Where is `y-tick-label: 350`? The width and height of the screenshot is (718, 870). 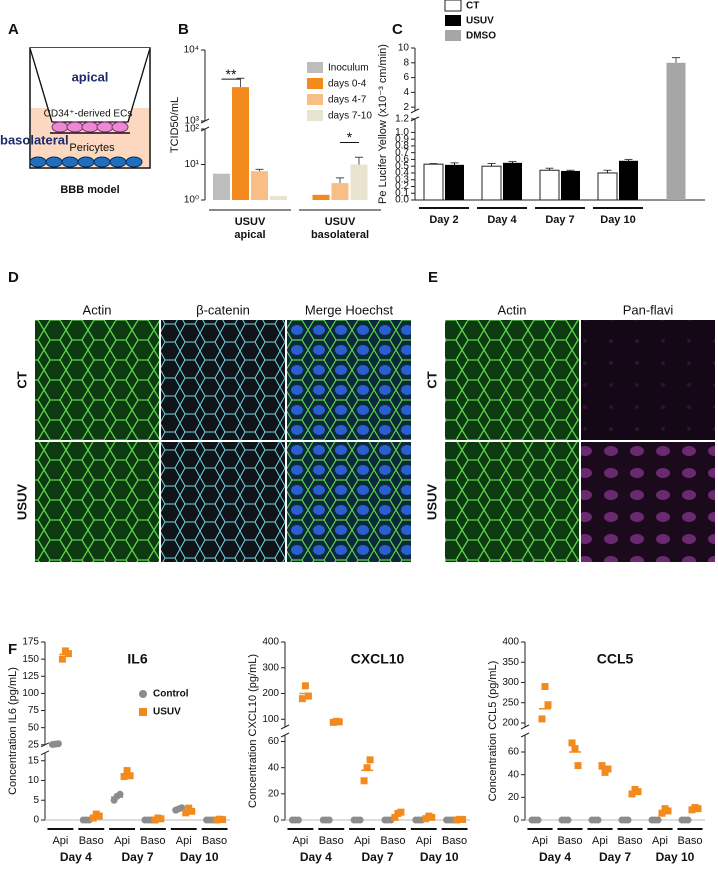 y-tick-label: 350 is located at coordinates (510, 662).